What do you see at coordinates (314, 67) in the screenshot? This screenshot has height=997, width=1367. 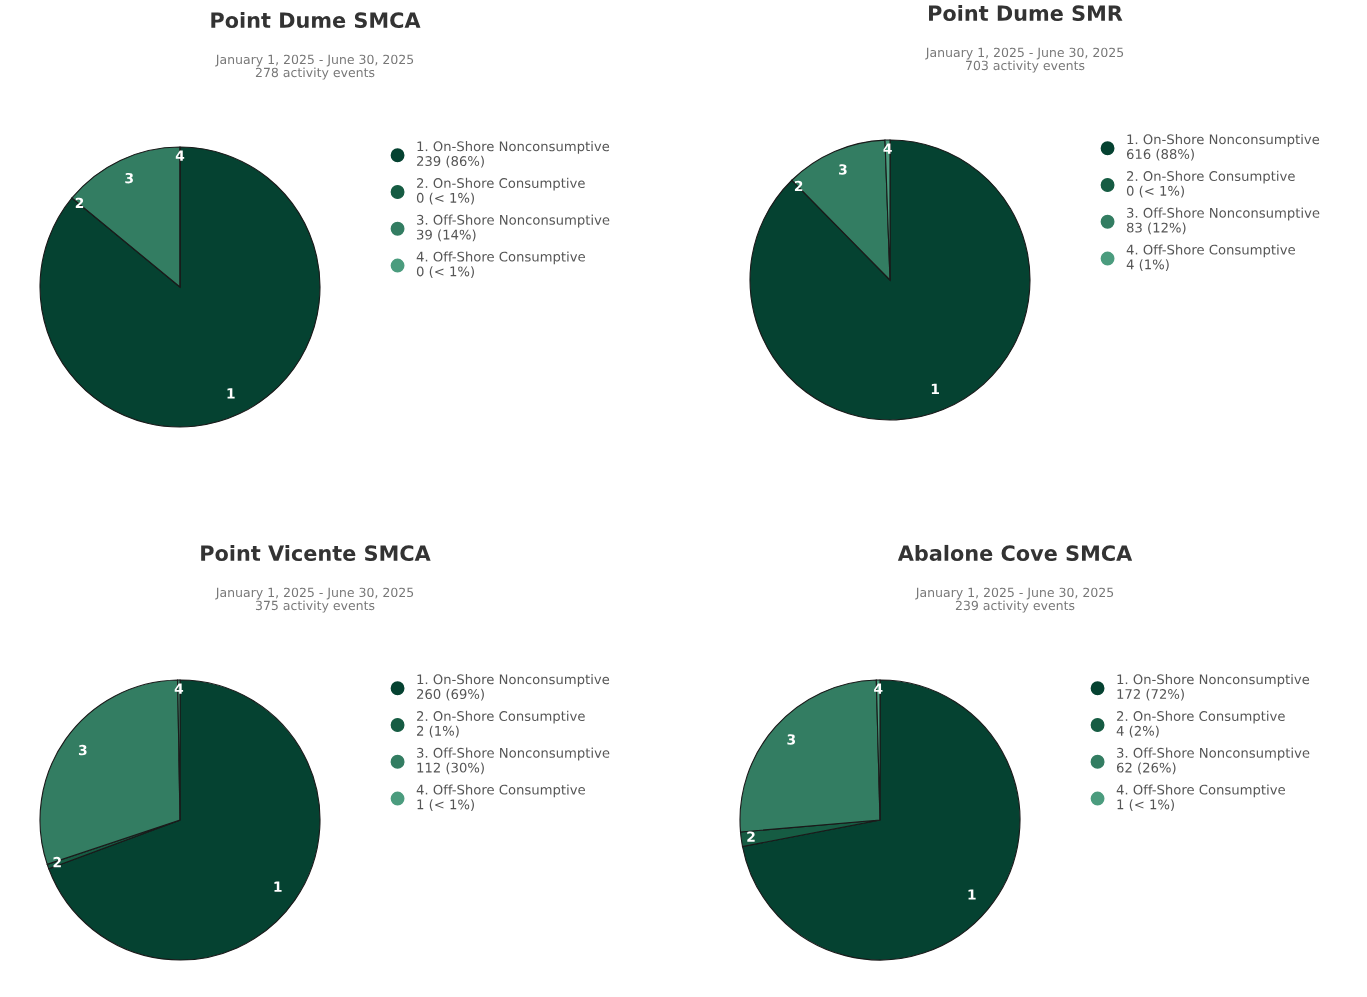 I see `chart-subtitle: January 1, 2025 - June 30, 2025 278 activity events` at bounding box center [314, 67].